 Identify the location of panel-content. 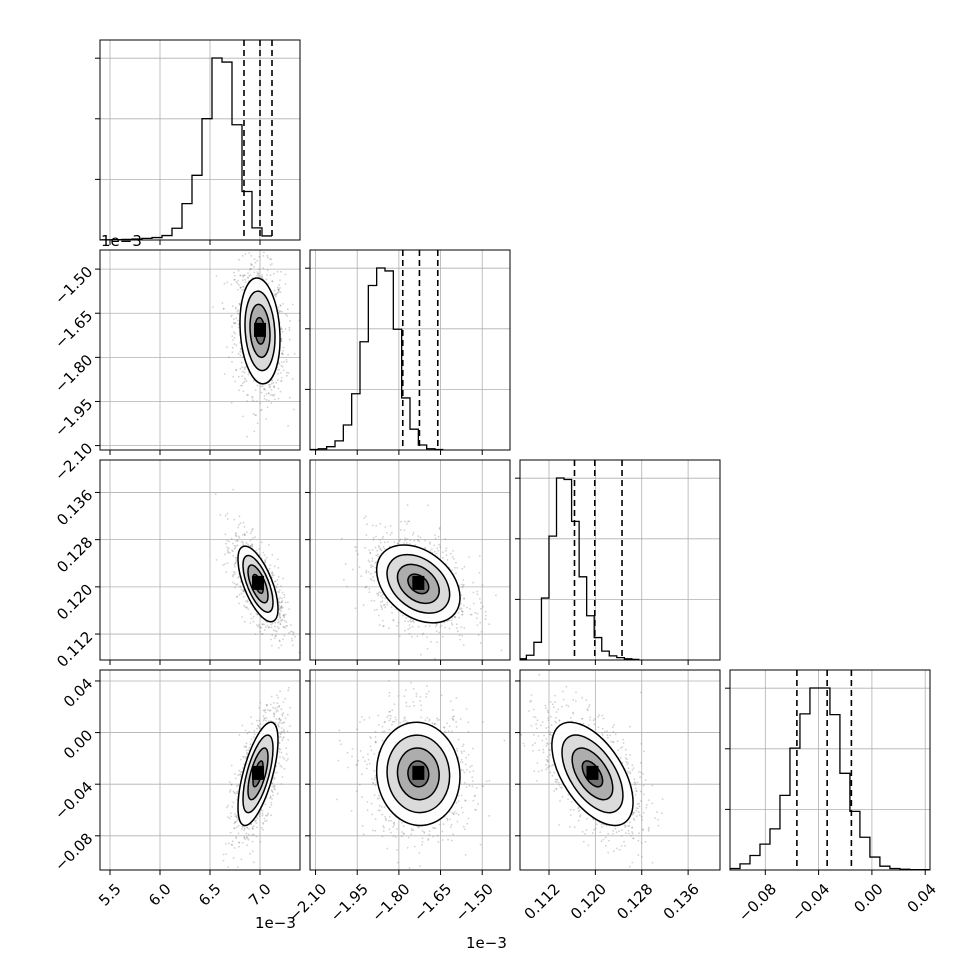
(200, 563).